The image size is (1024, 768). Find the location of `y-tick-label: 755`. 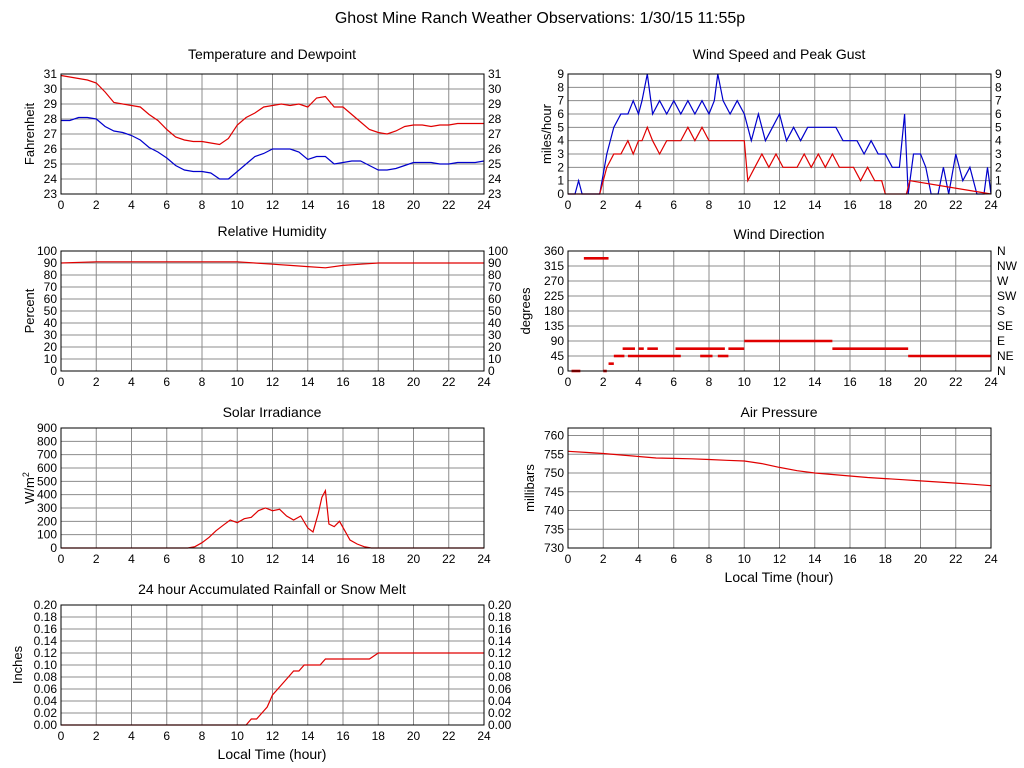

y-tick-label: 755 is located at coordinates (554, 454).